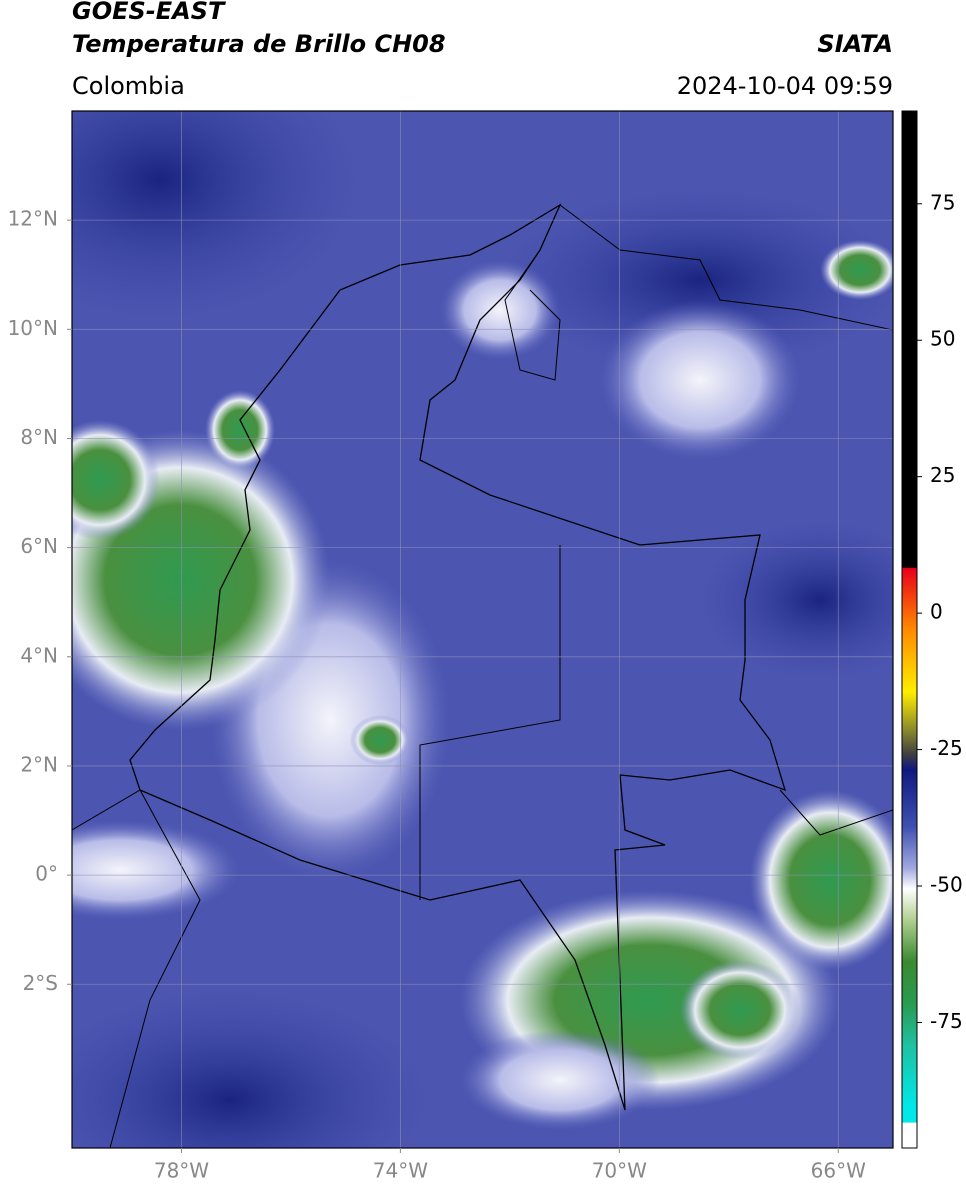 The width and height of the screenshot is (966, 1190). Describe the element at coordinates (936, 612) in the screenshot. I see `colorbar-tick-label: 0` at that location.